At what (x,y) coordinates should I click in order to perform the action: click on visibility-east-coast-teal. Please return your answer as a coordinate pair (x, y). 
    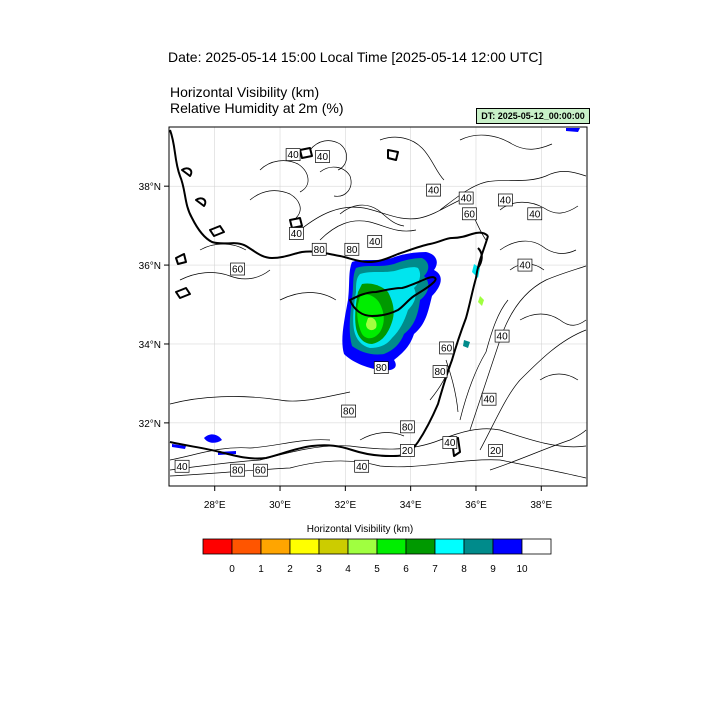
    Looking at the image, I should click on (466, 344).